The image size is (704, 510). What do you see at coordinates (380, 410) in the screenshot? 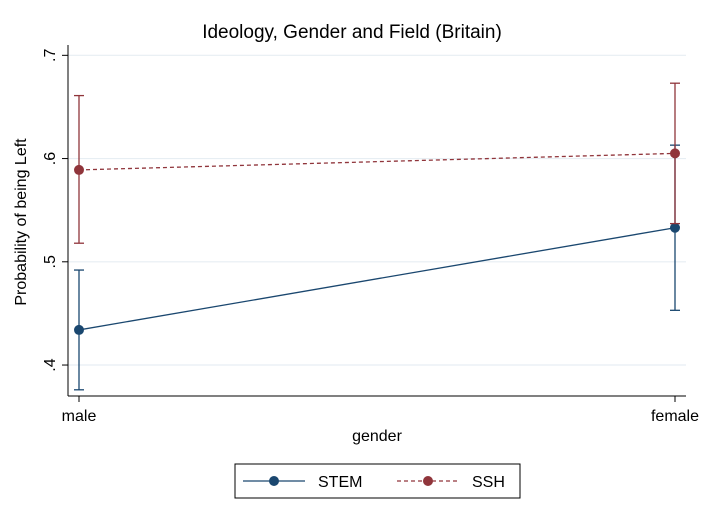
I see `x-axis-ticks: male female` at bounding box center [380, 410].